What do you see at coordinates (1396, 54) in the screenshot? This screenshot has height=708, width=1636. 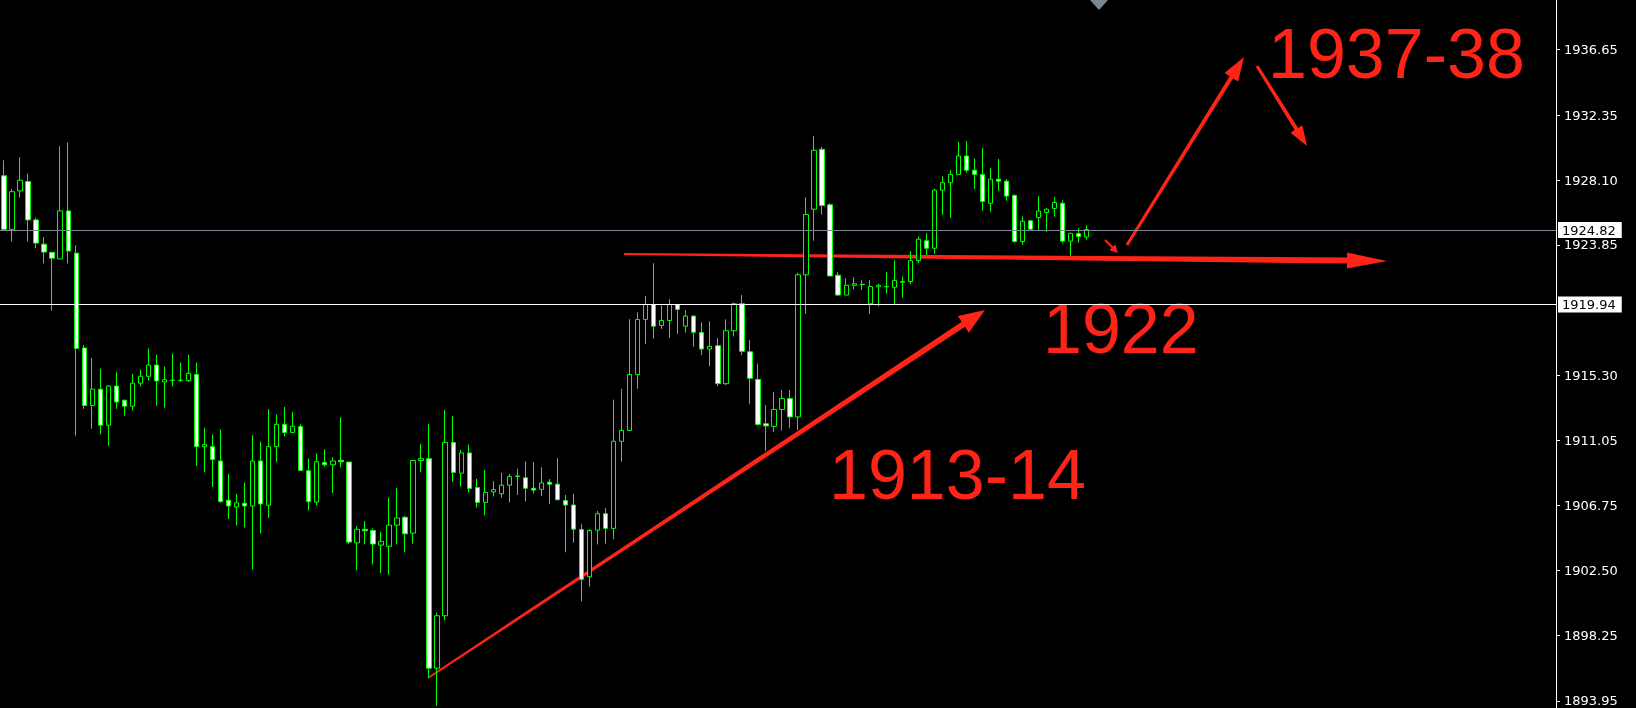 I see `annotation: 1937-38` at bounding box center [1396, 54].